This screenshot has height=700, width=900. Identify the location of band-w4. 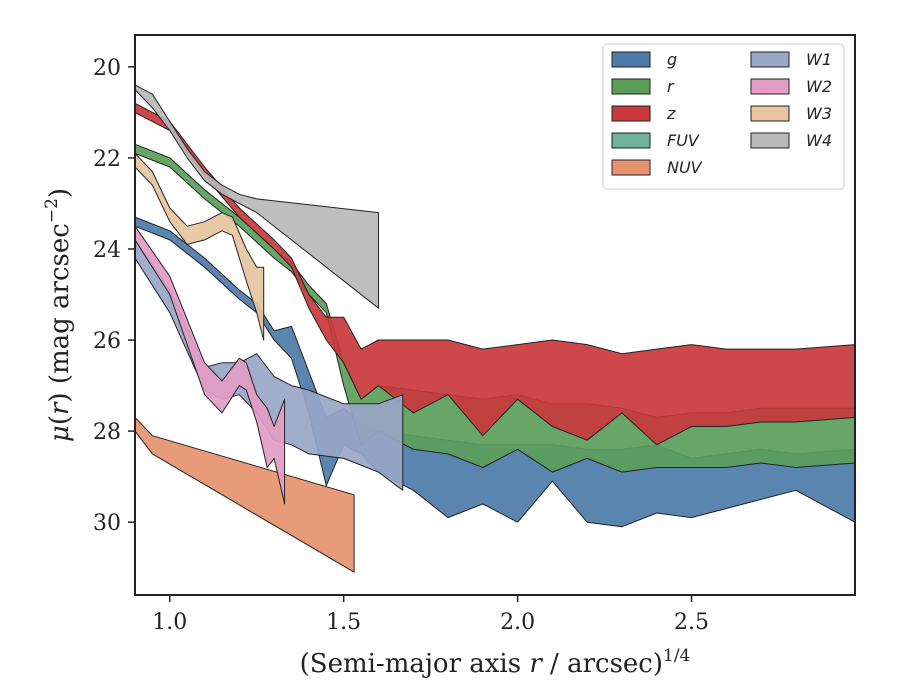
(256, 196).